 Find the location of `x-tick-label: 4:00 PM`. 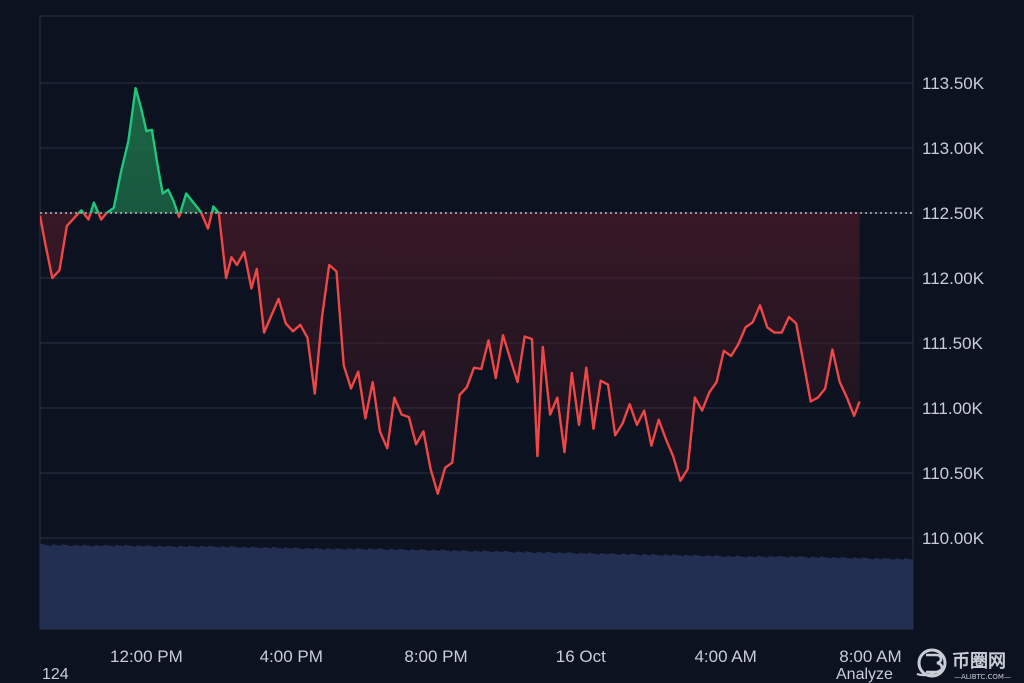

x-tick-label: 4:00 PM is located at coordinates (291, 656).